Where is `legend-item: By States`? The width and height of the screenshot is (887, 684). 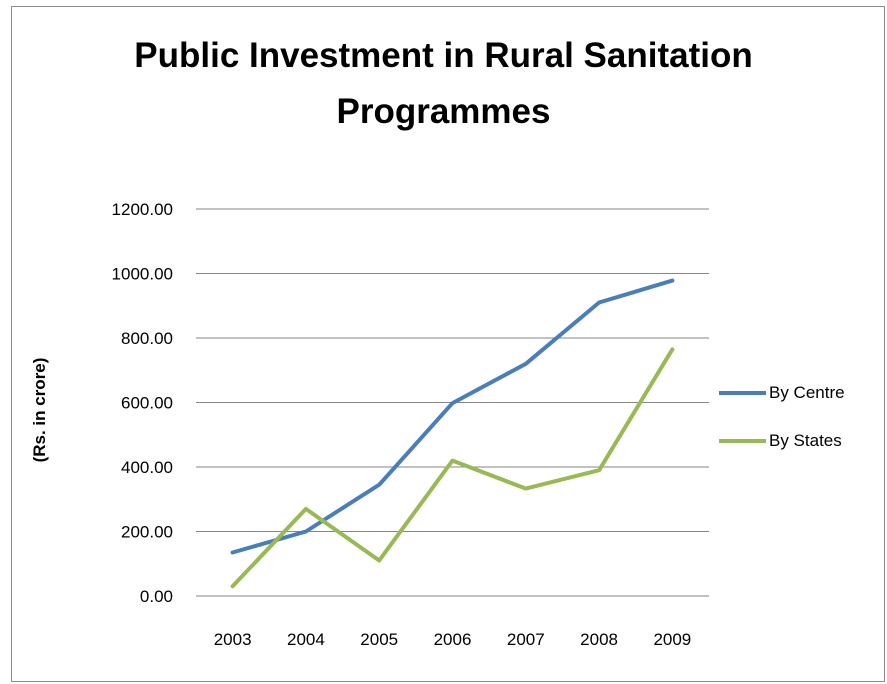
legend-item: By States is located at coordinates (780, 441).